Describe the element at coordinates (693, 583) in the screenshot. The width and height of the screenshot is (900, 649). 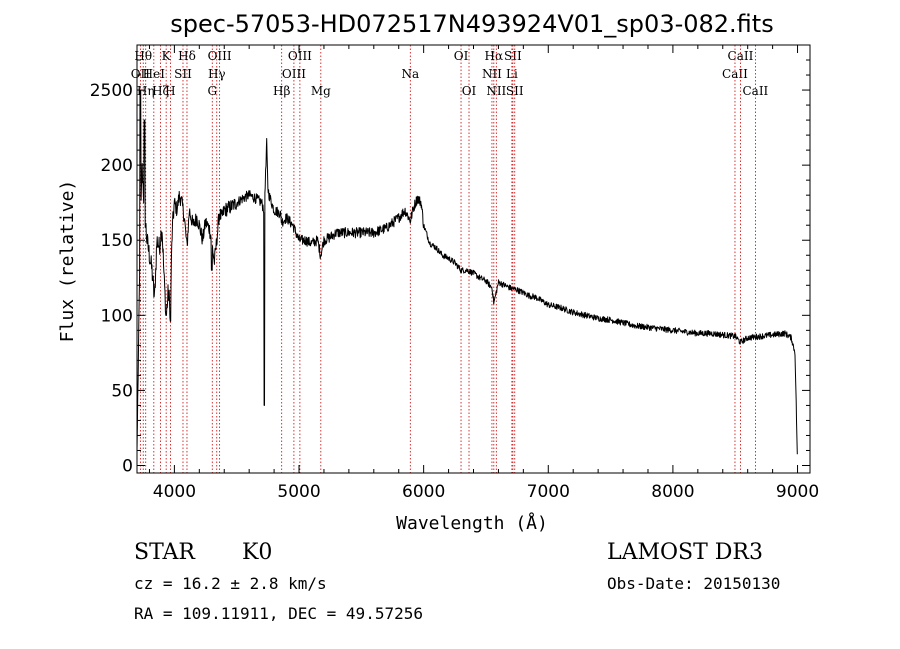
I see `obs-date-text: Obs-Date: 20150130` at that location.